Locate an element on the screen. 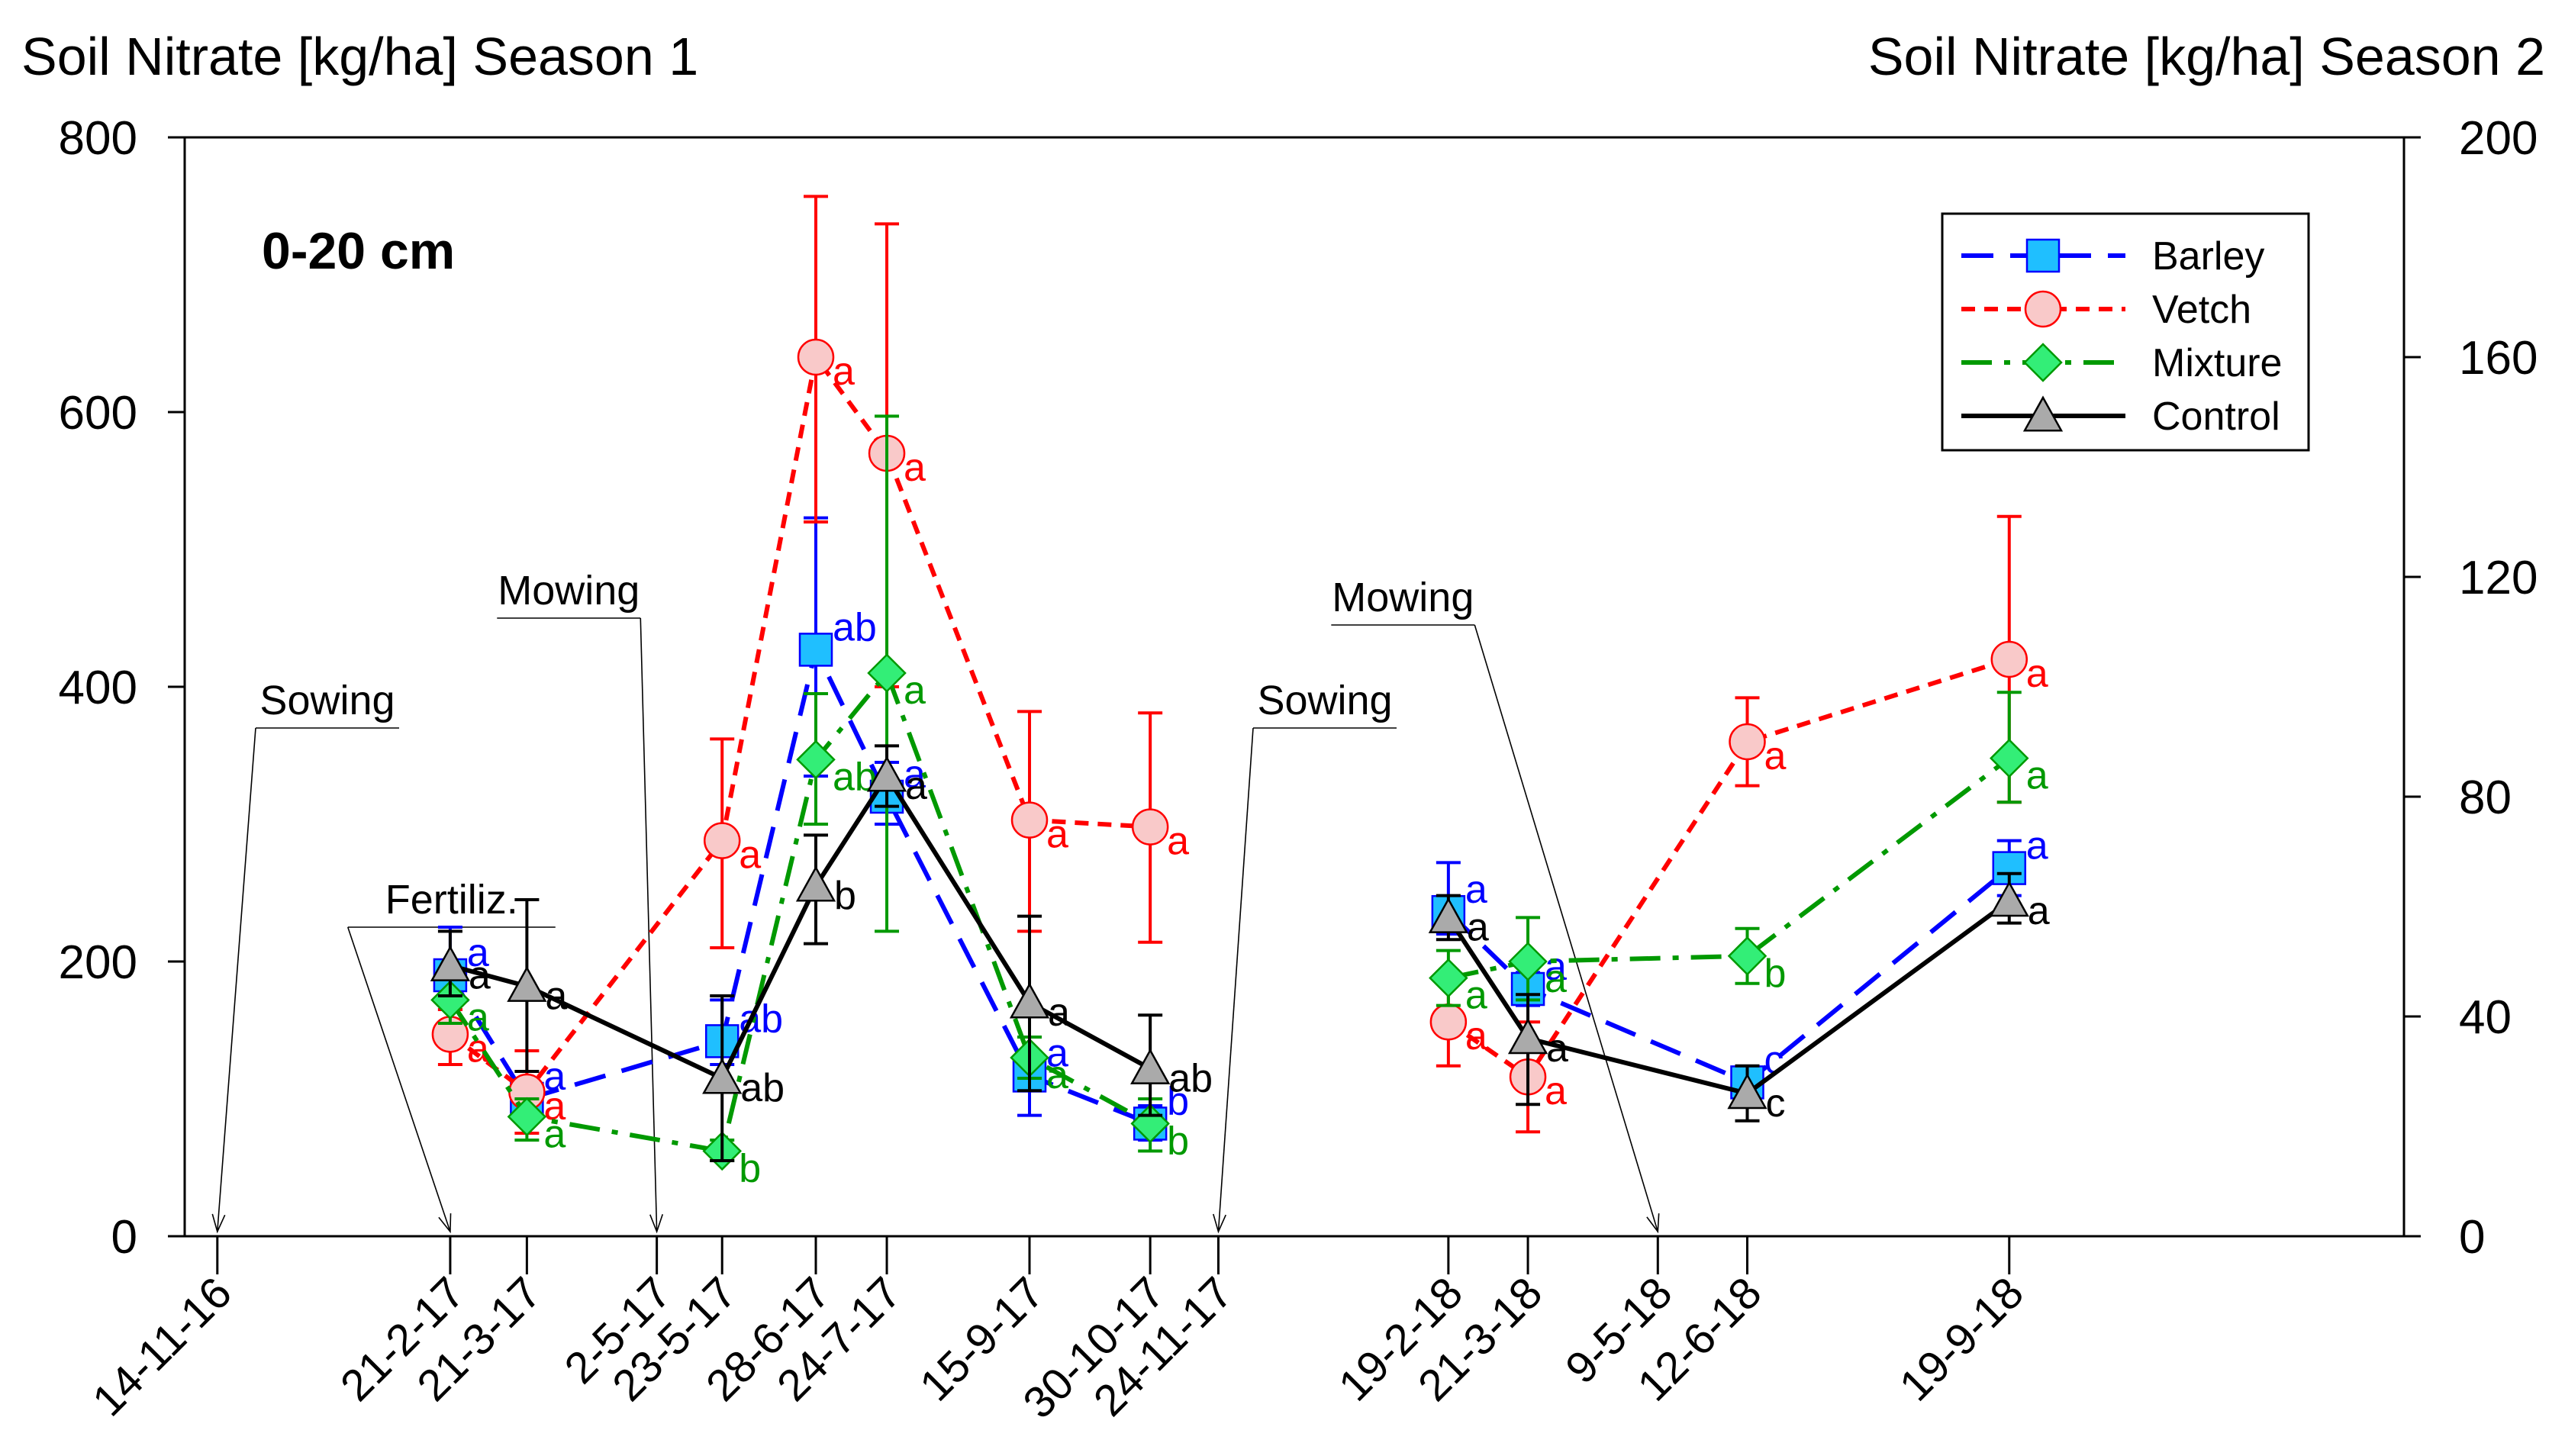  vetch-season2-line is located at coordinates (1728, 869).